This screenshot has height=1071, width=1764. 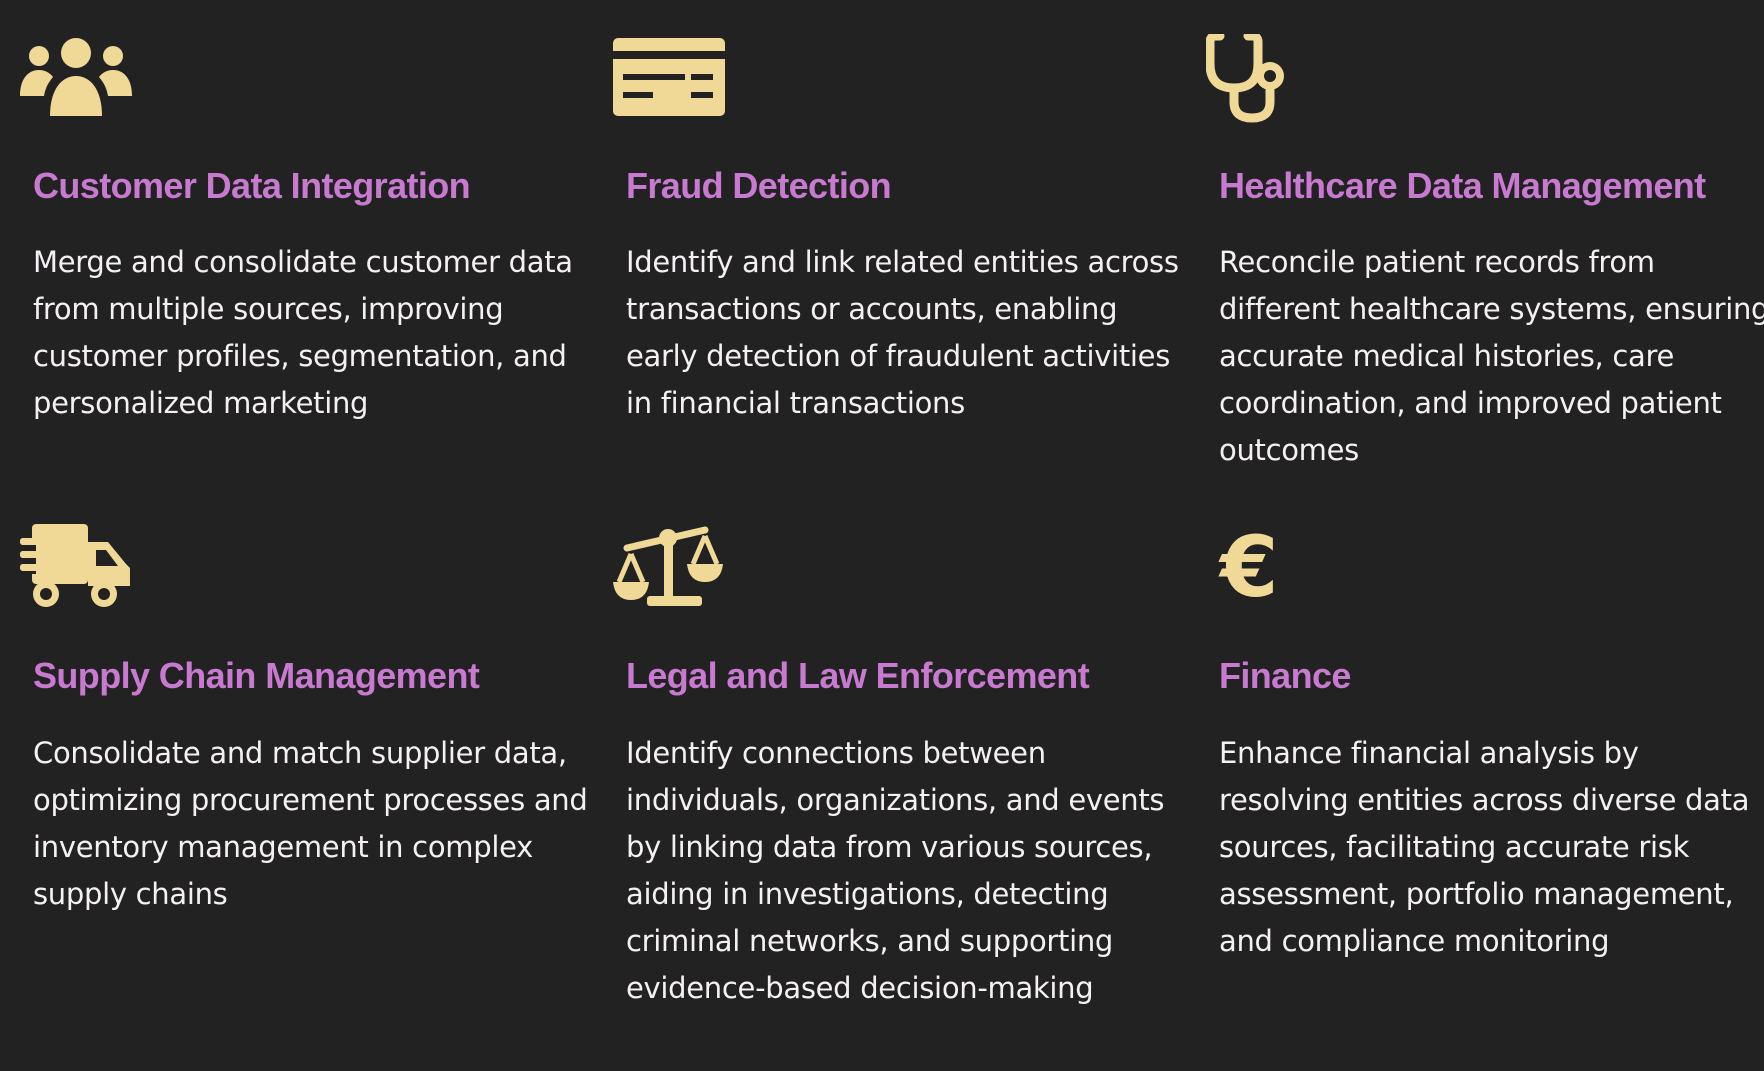 What do you see at coordinates (669, 569) in the screenshot?
I see `scale-icon` at bounding box center [669, 569].